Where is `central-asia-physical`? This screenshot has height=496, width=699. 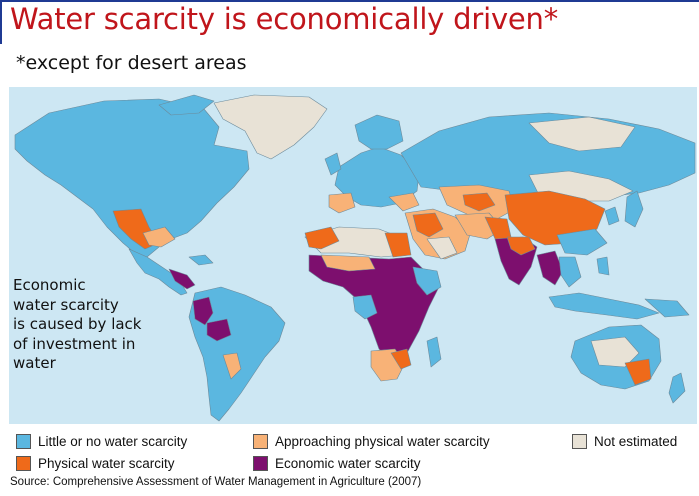
central-asia-physical is located at coordinates (479, 202).